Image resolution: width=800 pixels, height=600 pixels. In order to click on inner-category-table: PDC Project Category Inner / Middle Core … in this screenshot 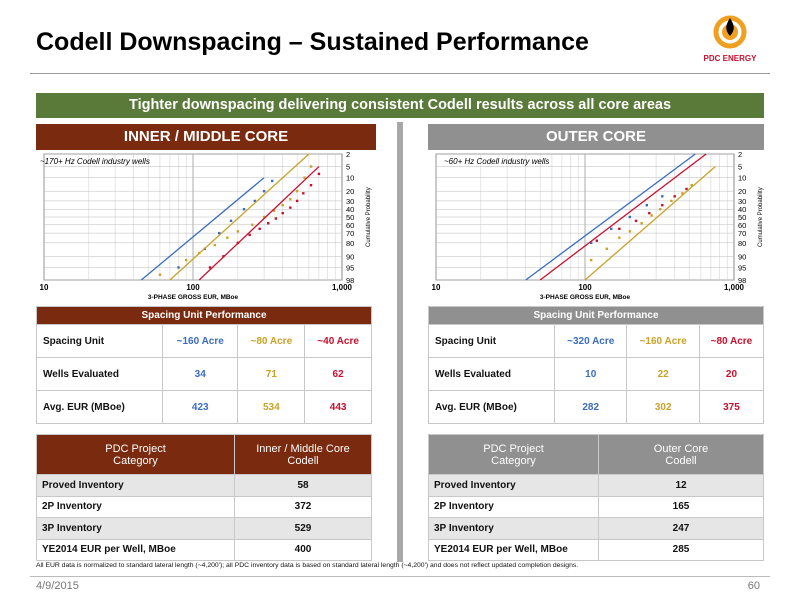, I will do `click(204, 497)`.